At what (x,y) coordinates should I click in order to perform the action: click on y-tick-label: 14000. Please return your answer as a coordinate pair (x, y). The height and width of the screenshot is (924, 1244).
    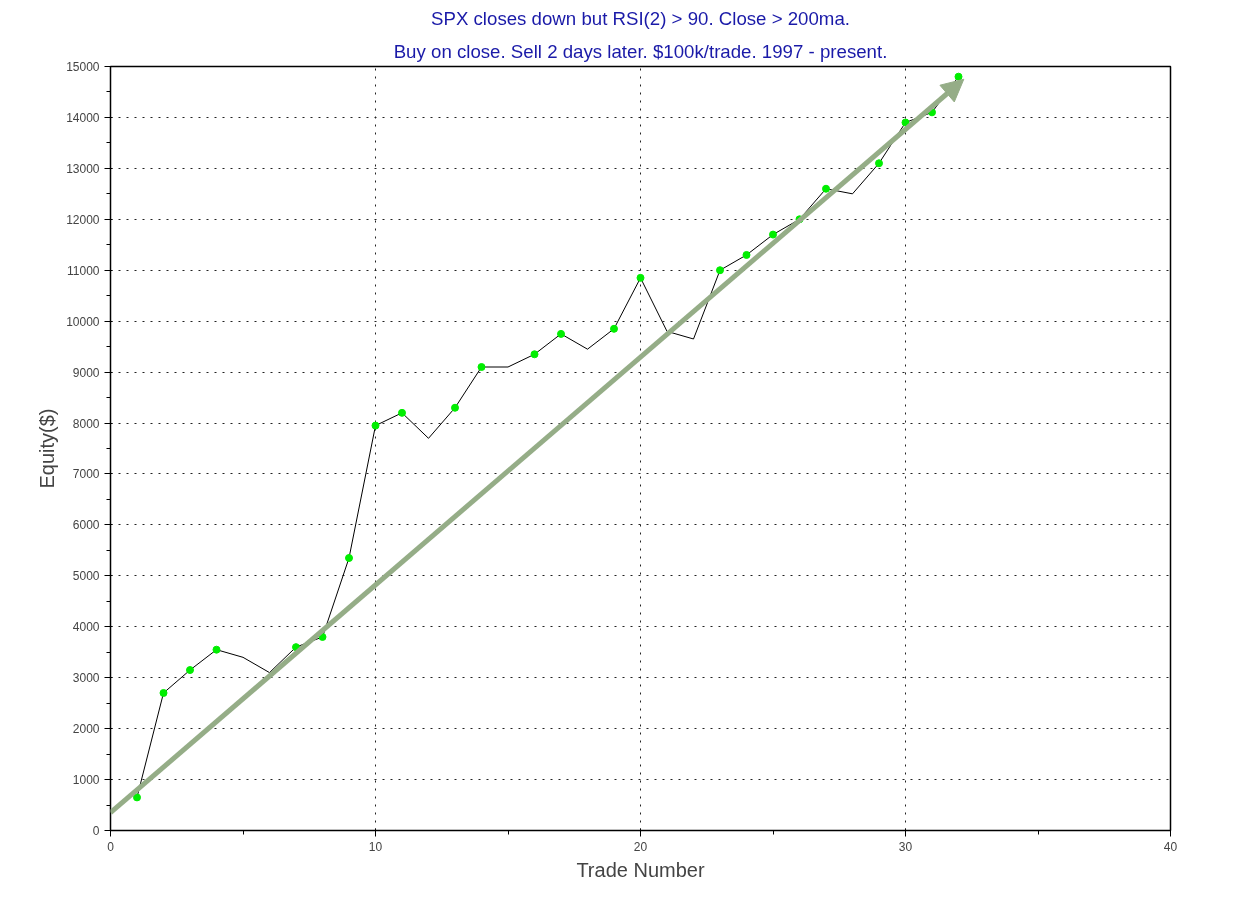
    Looking at the image, I should click on (83, 117).